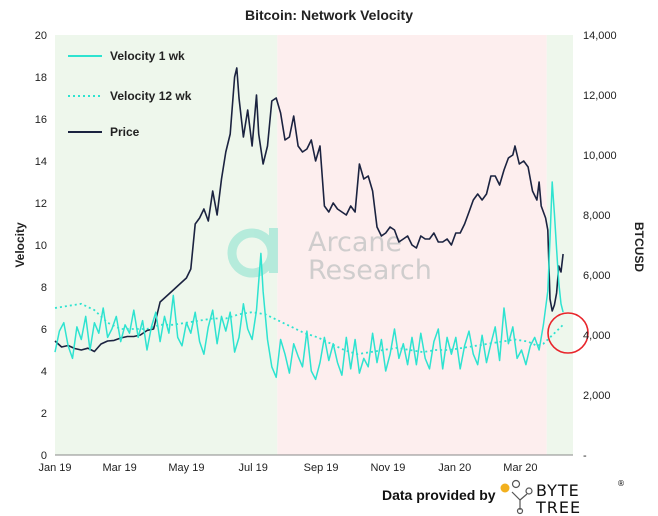 The image size is (658, 516). I want to click on y-left-tick-label-7: 14, so click(41, 162).